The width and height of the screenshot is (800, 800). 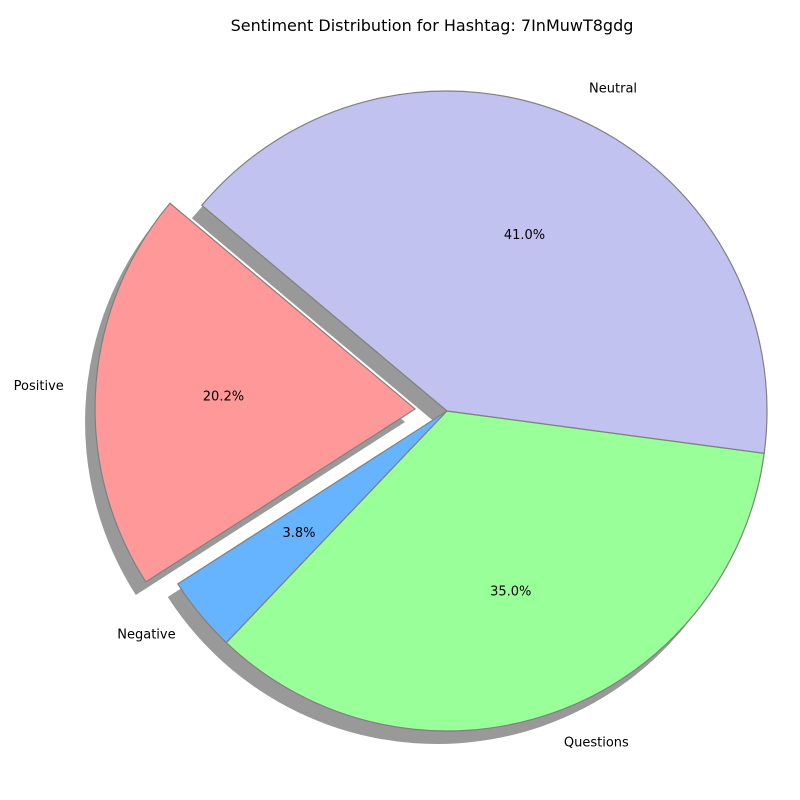 What do you see at coordinates (298, 533) in the screenshot?
I see `pct-negative: 3.8%` at bounding box center [298, 533].